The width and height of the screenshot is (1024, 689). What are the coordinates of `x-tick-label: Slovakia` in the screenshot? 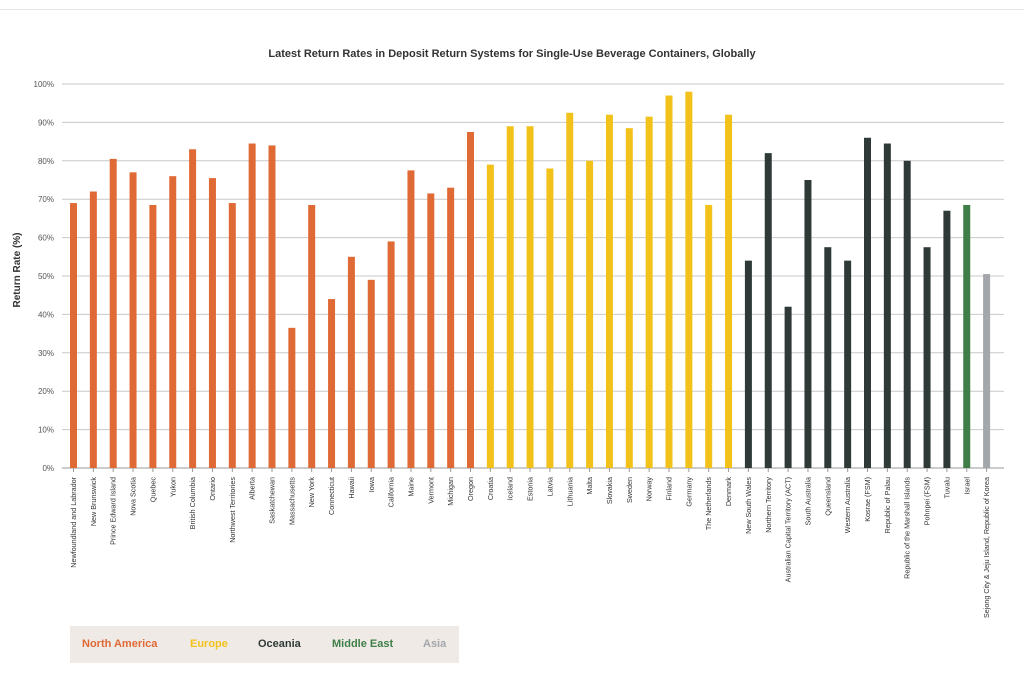 It's located at (609, 490).